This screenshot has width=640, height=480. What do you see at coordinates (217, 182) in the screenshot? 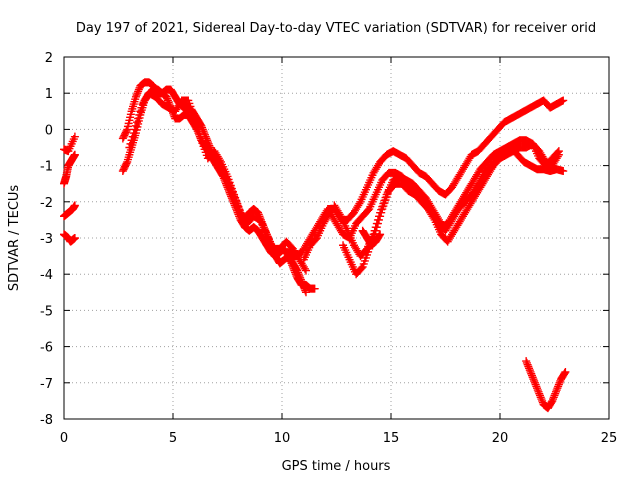
I see `series-track-G` at bounding box center [217, 182].